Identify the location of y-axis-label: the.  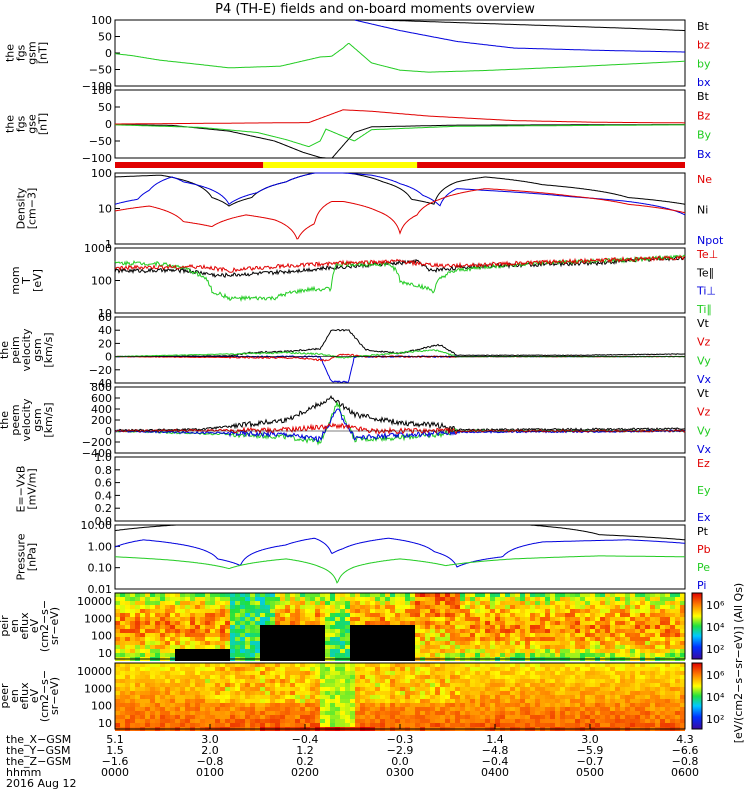
(5, 350).